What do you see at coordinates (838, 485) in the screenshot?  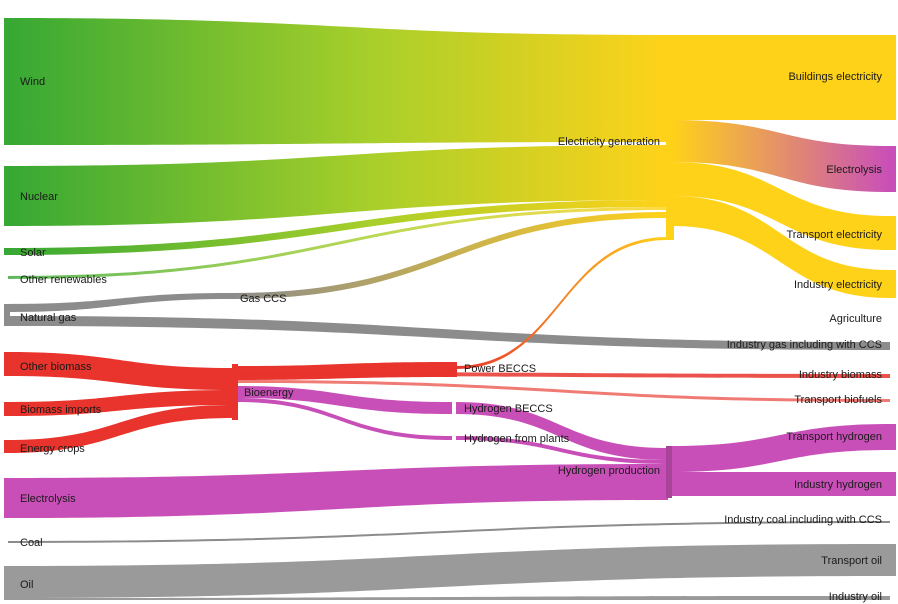 I see `label-industry-hydrogen: Industry hydrogen` at bounding box center [838, 485].